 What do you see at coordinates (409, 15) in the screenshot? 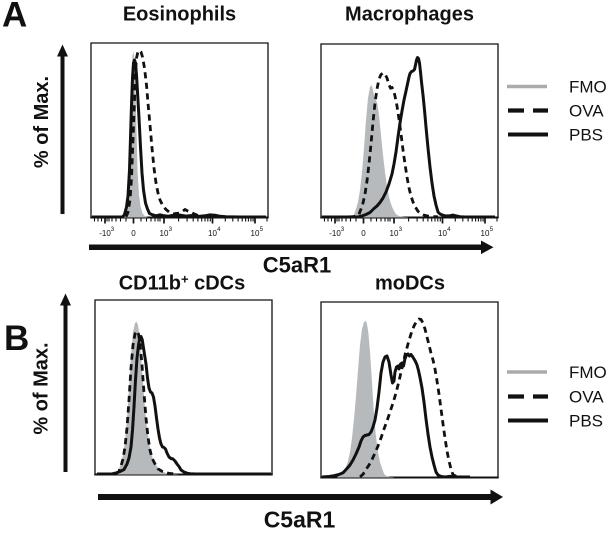
I see `svg-text: Macrophages` at bounding box center [409, 15].